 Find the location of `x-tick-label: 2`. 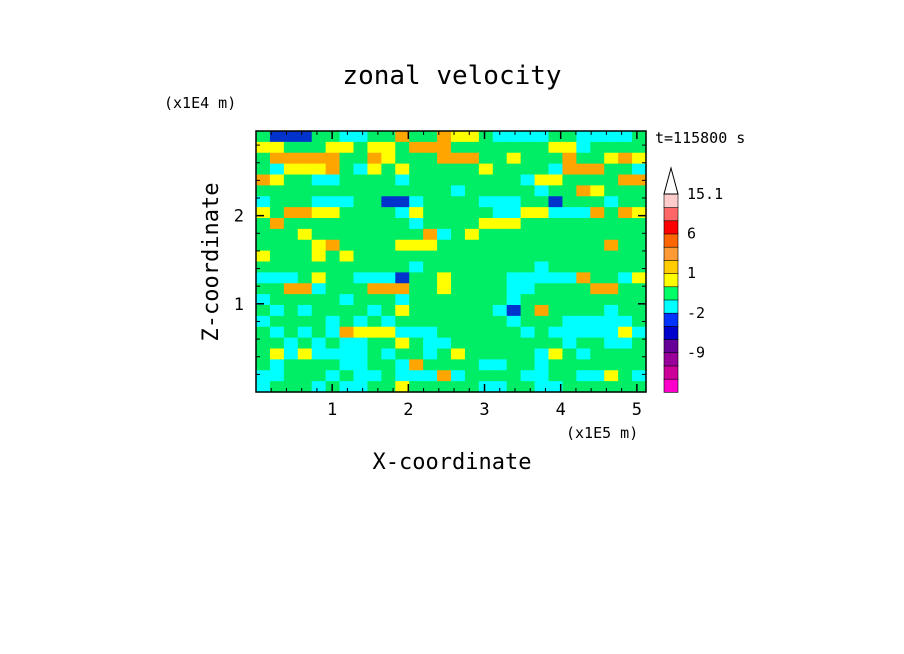

x-tick-label: 2 is located at coordinates (408, 410).